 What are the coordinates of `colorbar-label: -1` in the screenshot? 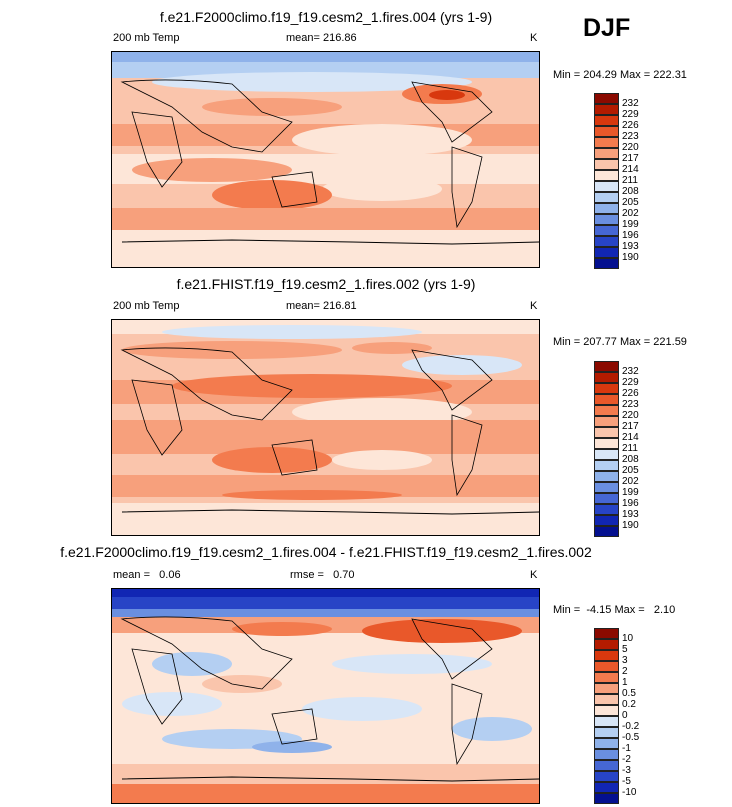 It's located at (626, 748).